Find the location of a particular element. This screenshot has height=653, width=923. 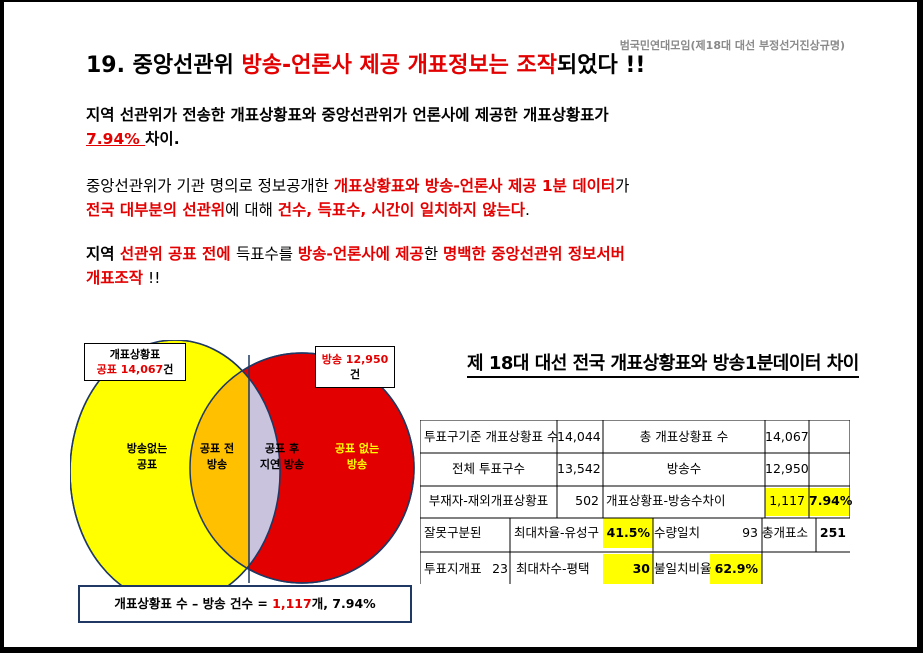

region-label-left-only: 방송없는 공표 is located at coordinates (147, 457).